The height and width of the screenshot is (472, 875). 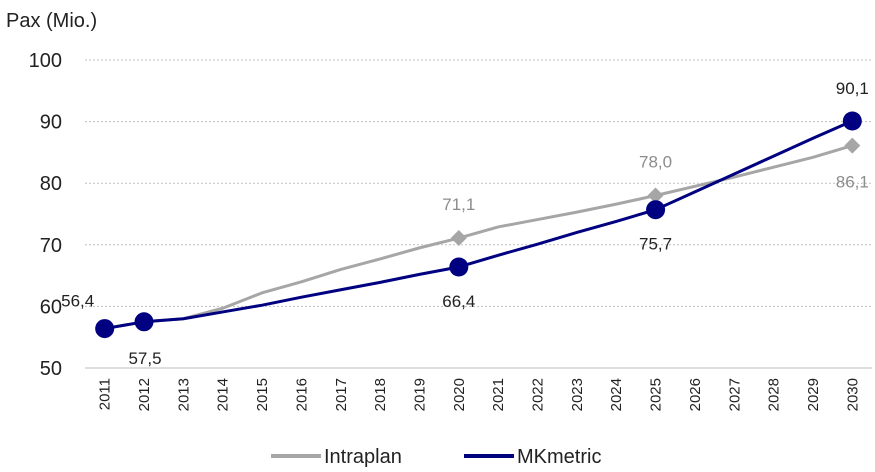 What do you see at coordinates (577, 394) in the screenshot?
I see `x-tick-label: 2023` at bounding box center [577, 394].